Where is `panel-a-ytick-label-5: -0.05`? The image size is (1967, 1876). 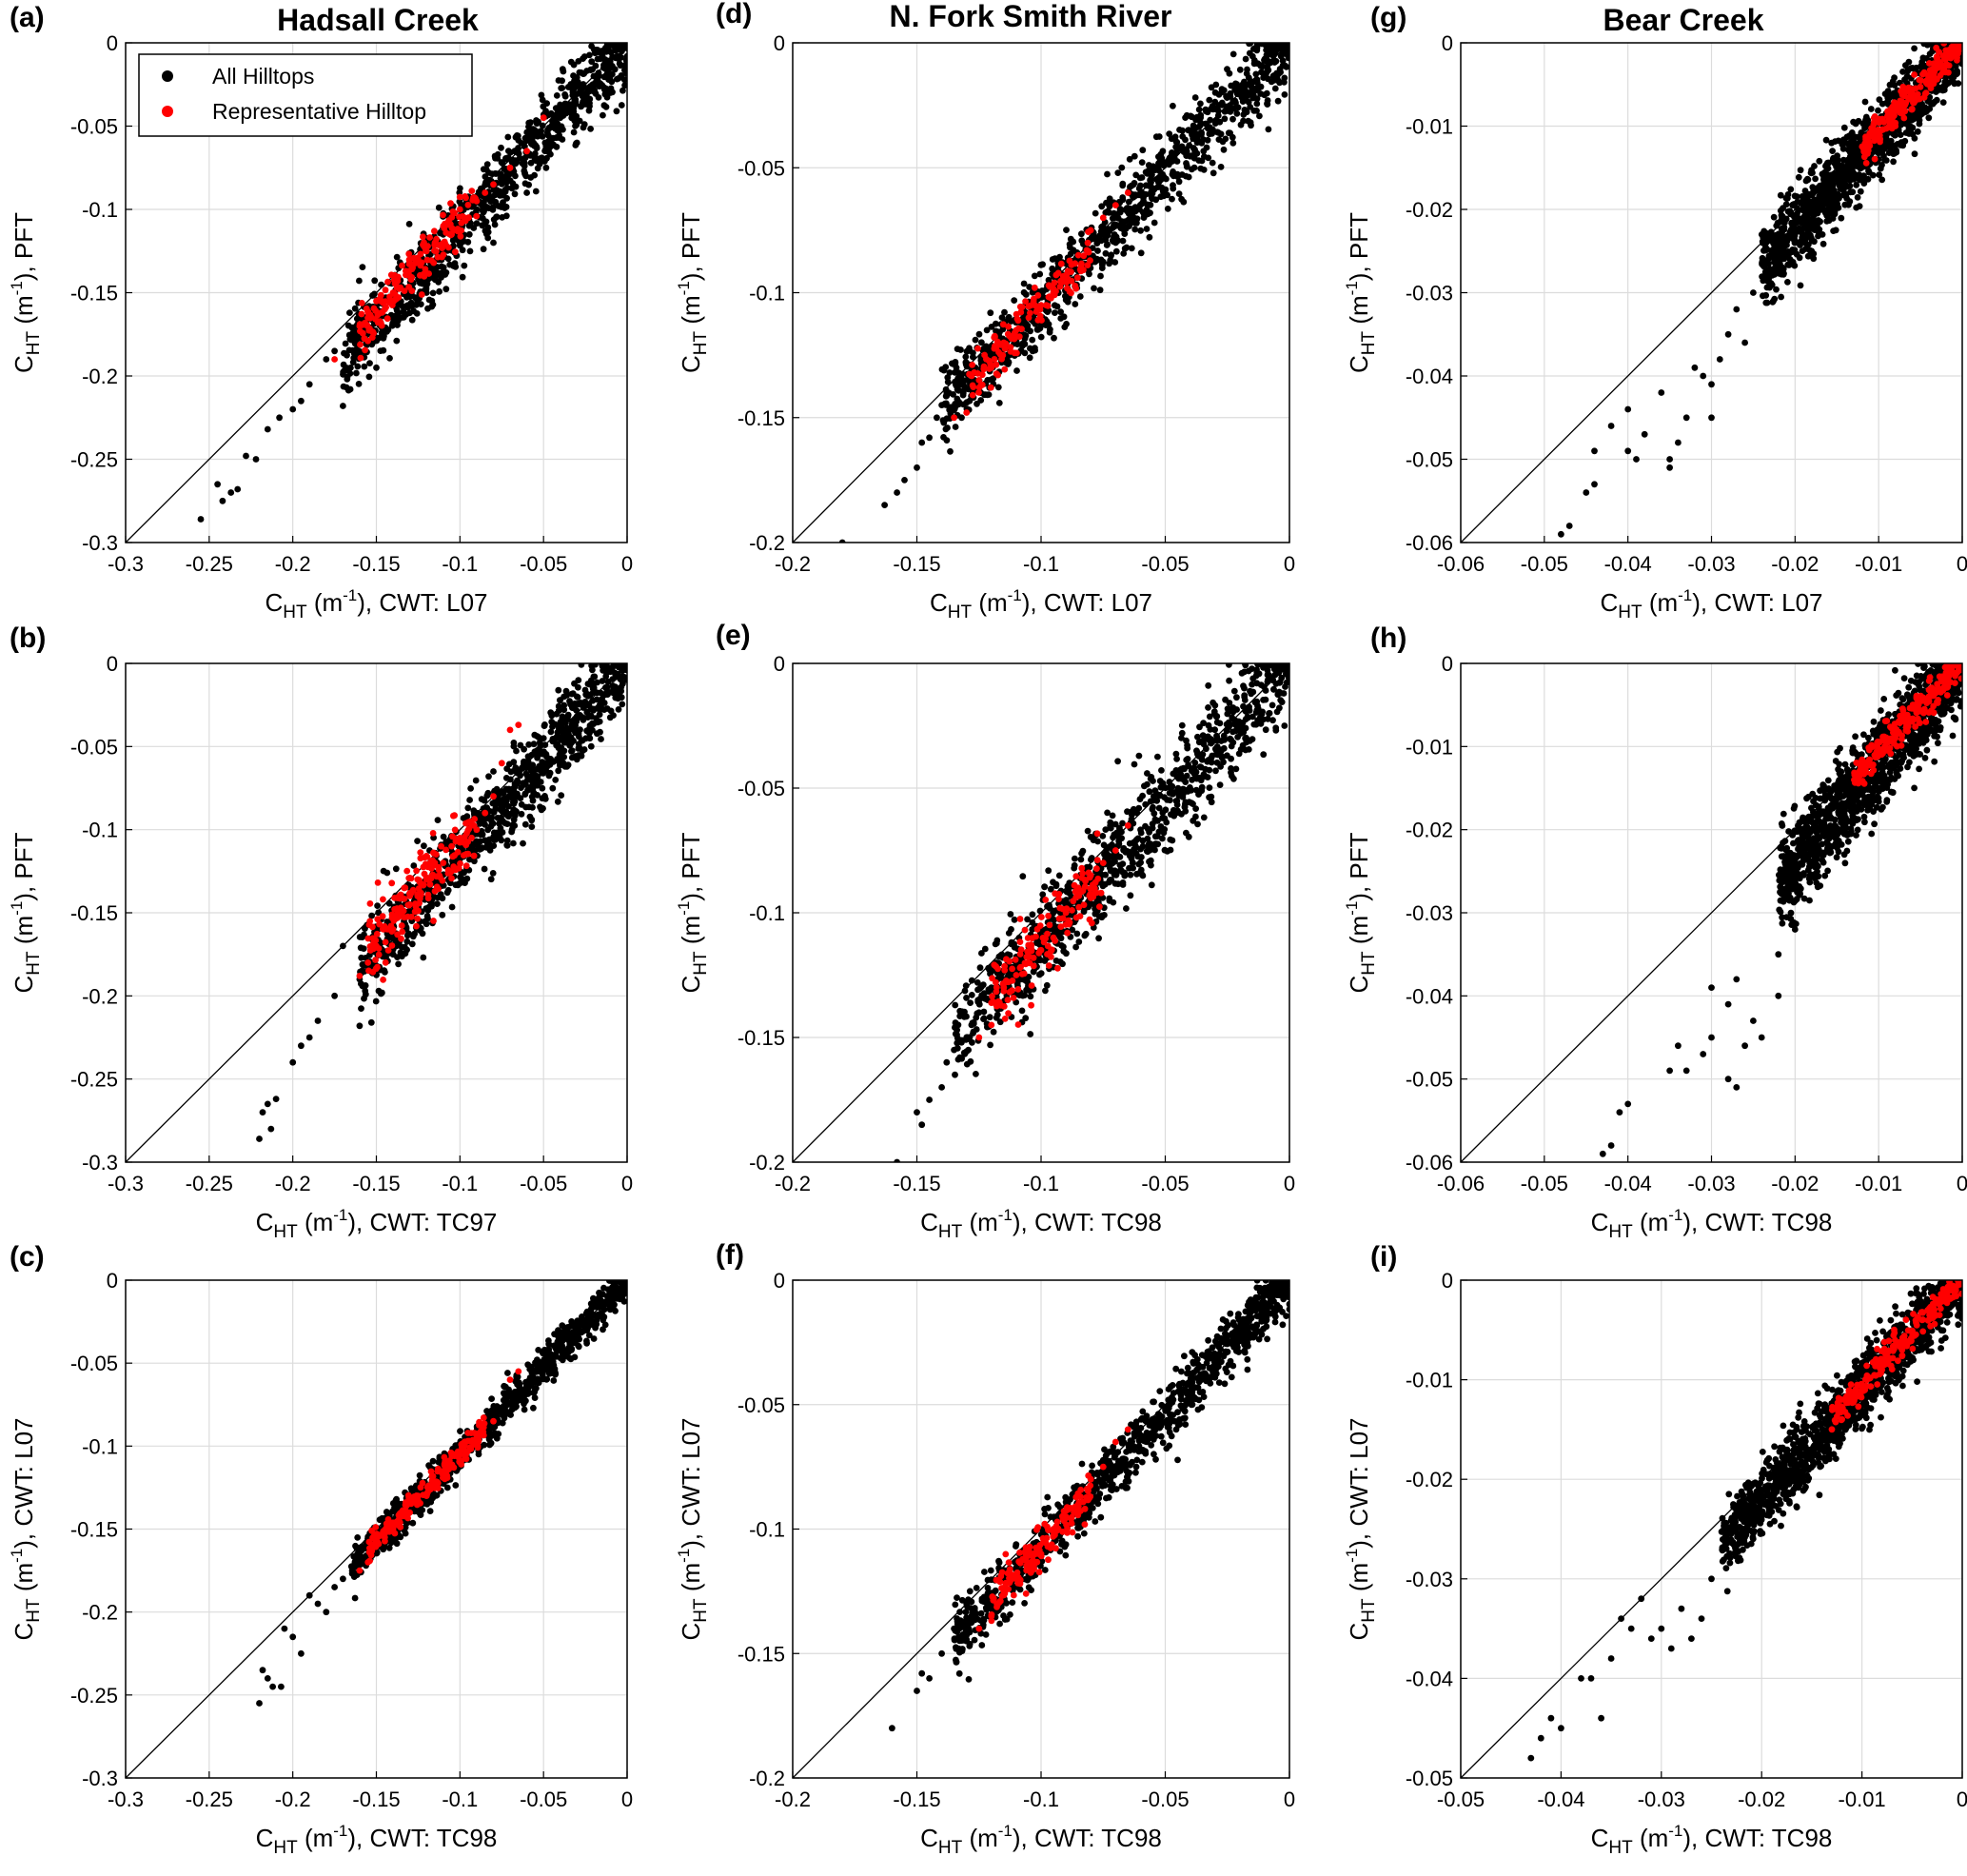
panel-a-ytick-label-5: -0.05 is located at coordinates (94, 127).